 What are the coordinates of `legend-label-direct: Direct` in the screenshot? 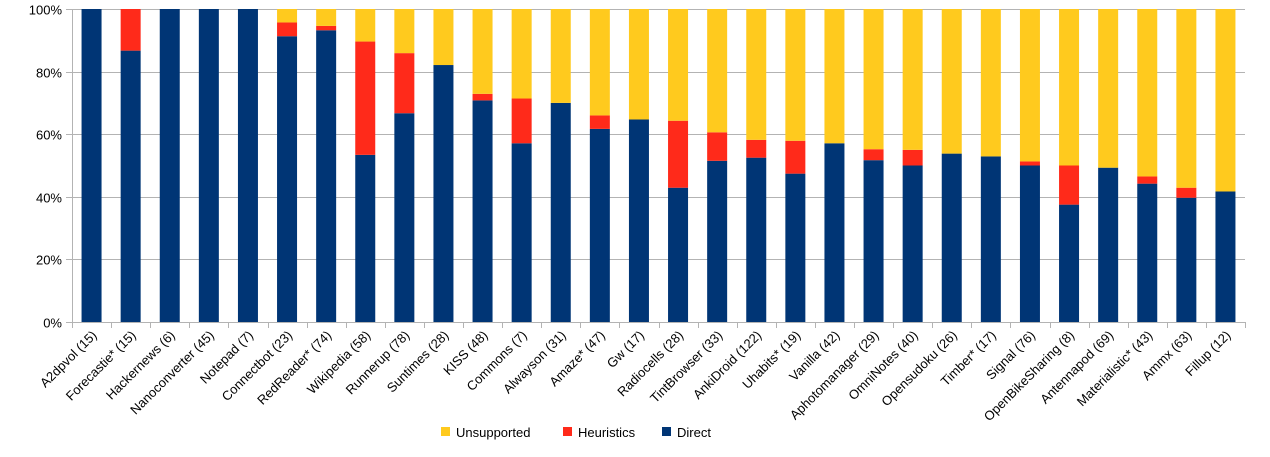 It's located at (694, 432).